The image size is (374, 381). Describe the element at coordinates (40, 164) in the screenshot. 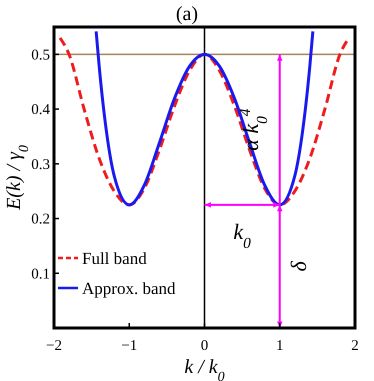

I see `y-tick-label: 0.3` at that location.